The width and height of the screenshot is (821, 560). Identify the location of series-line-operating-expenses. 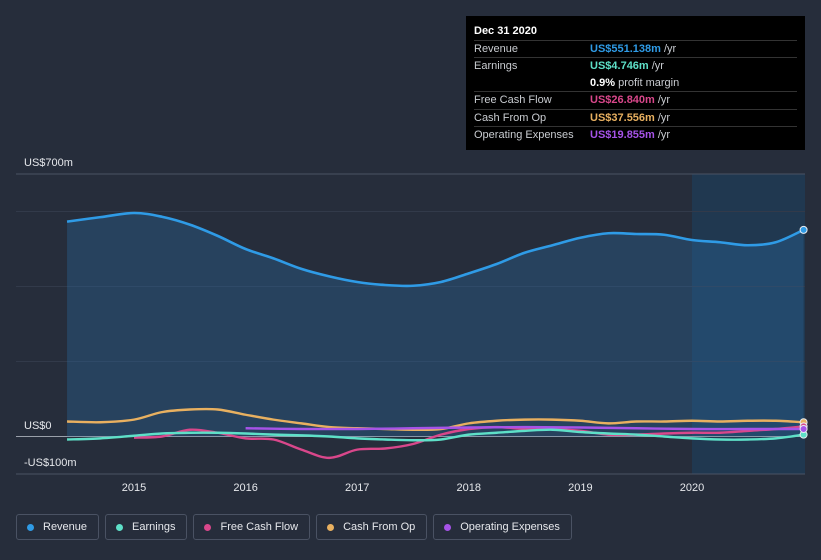
(524, 428).